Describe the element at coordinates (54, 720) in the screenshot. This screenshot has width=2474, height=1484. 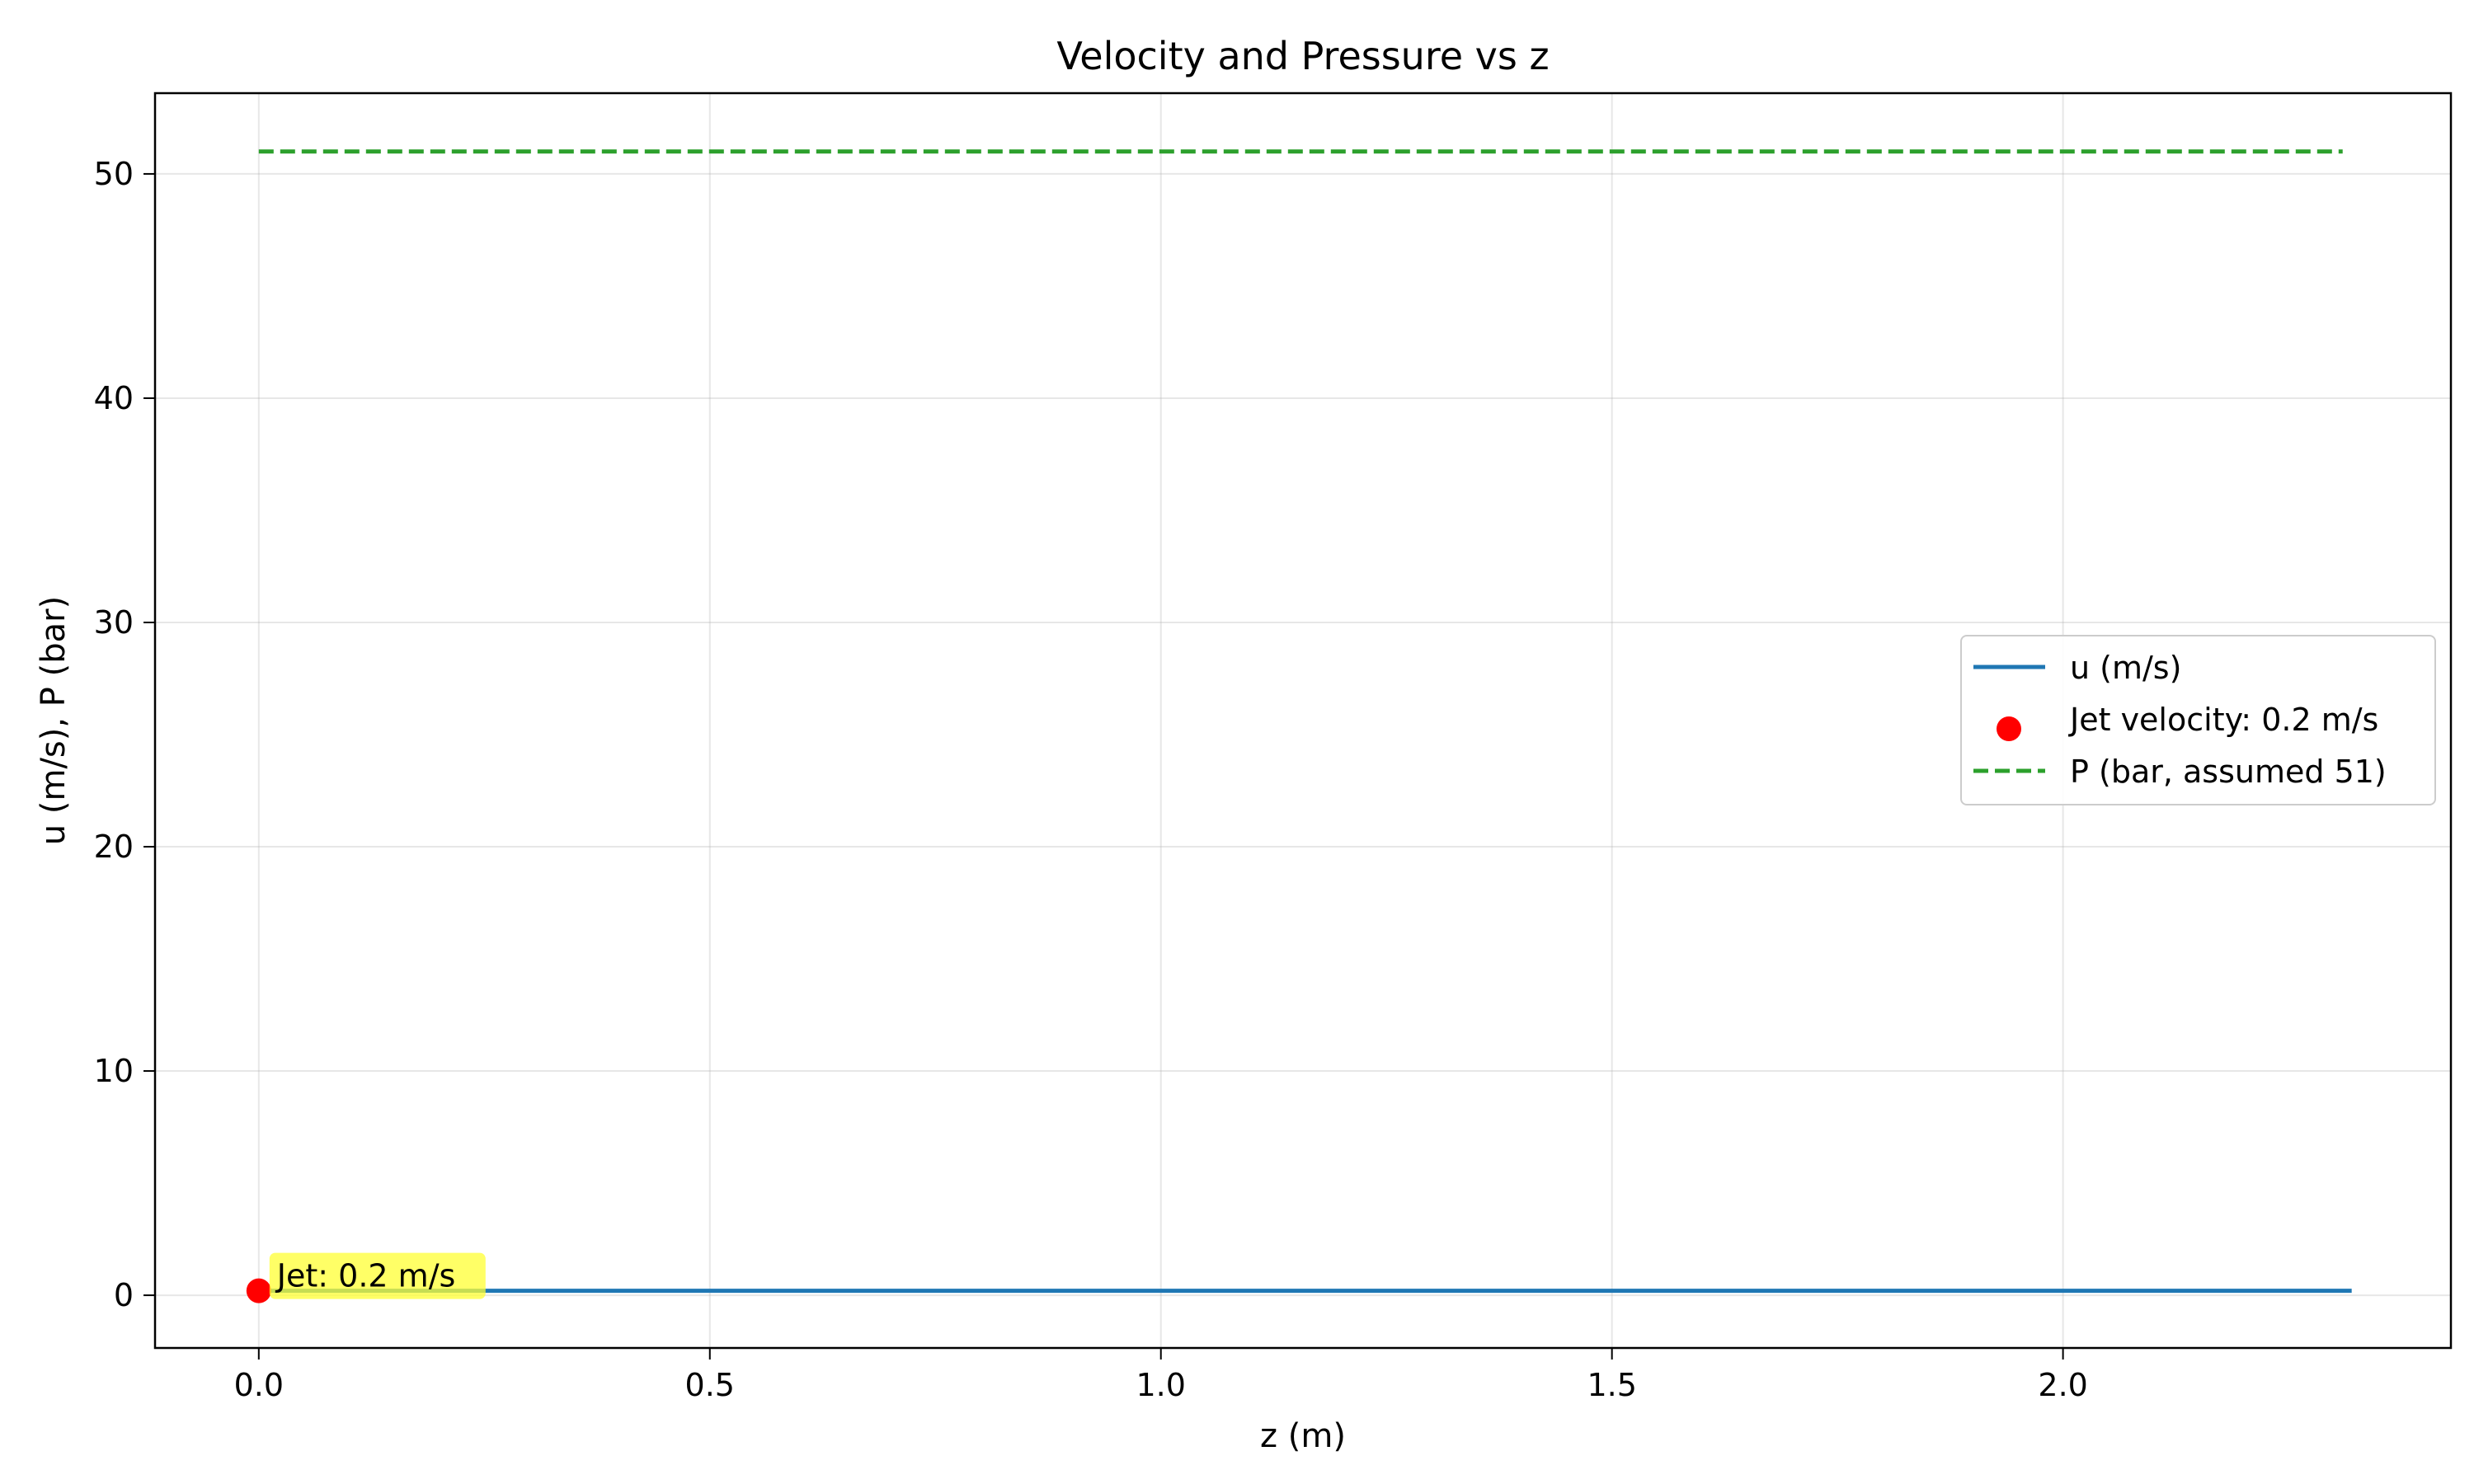
I see `y-axis-label: u (m/s), P (bar)` at that location.